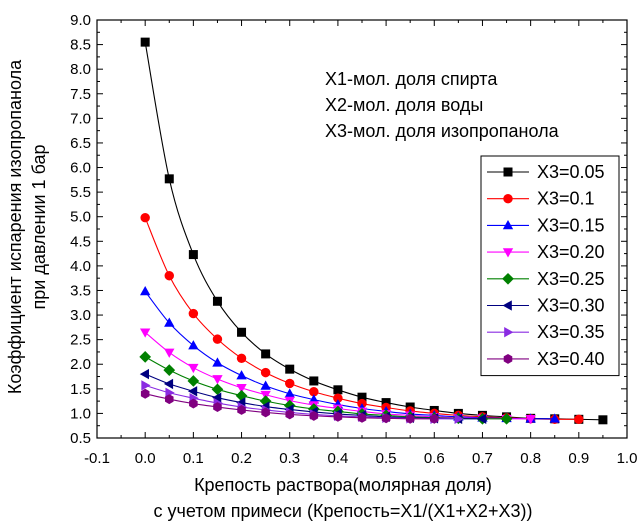  What do you see at coordinates (530, 458) in the screenshot?
I see `x-tick-label: 0.8` at bounding box center [530, 458].